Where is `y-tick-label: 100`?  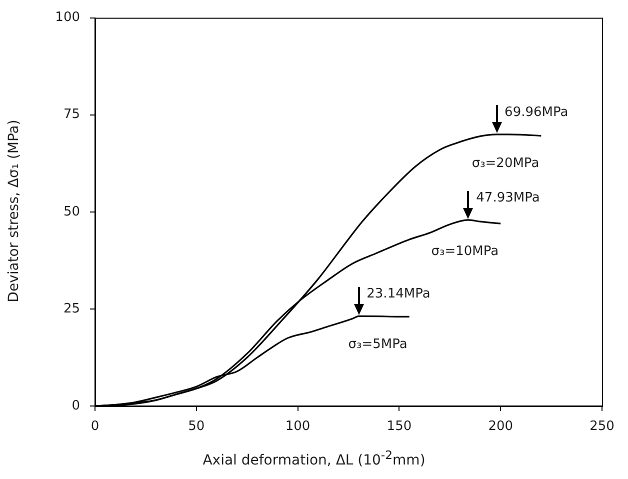
y-tick-label: 100 is located at coordinates (67, 18).